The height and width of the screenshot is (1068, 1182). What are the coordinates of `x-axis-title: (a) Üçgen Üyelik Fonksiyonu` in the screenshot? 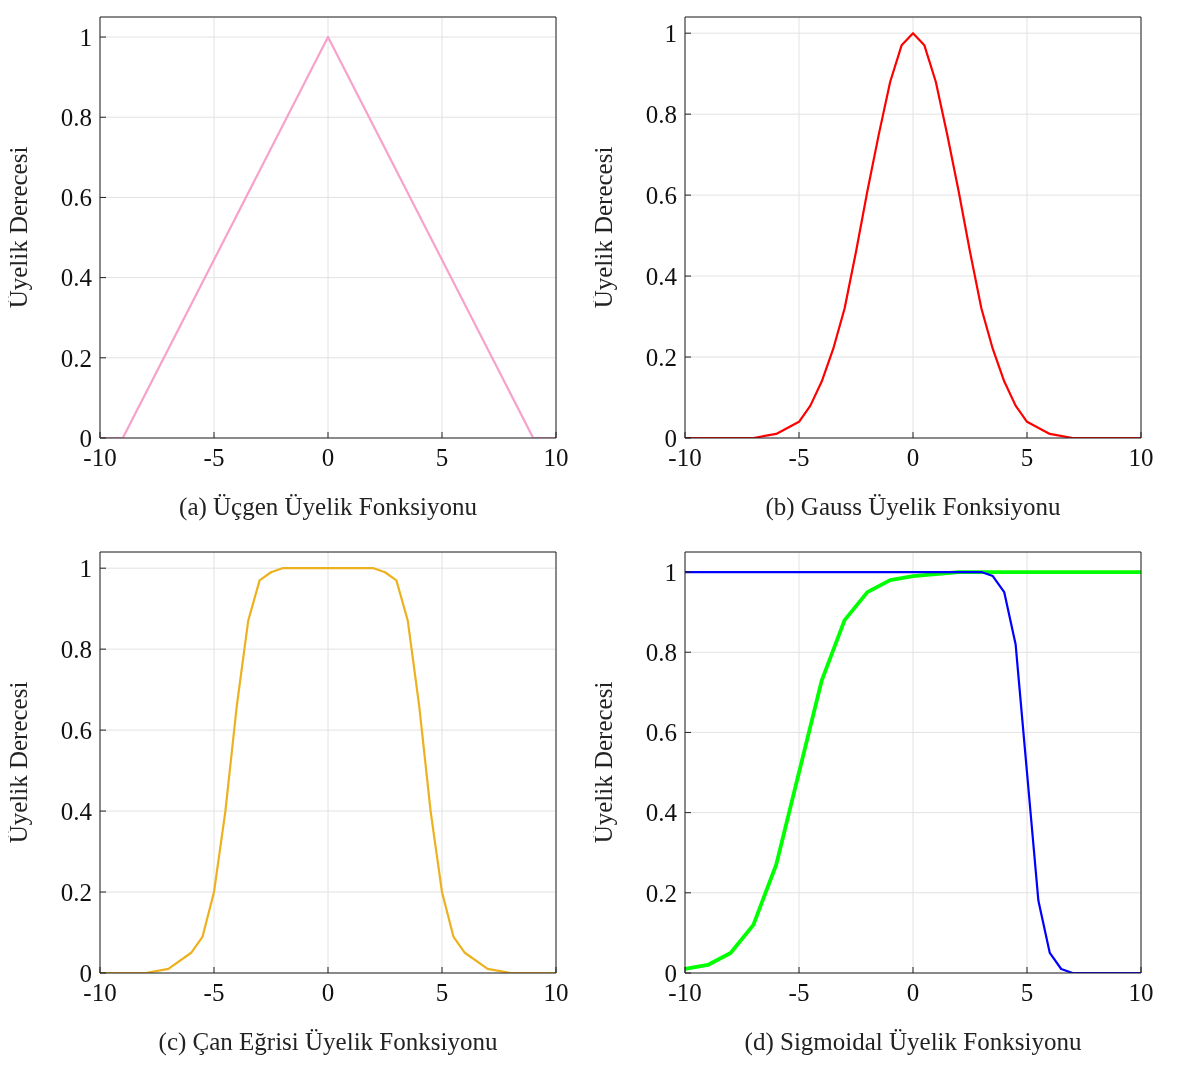 It's located at (328, 507).